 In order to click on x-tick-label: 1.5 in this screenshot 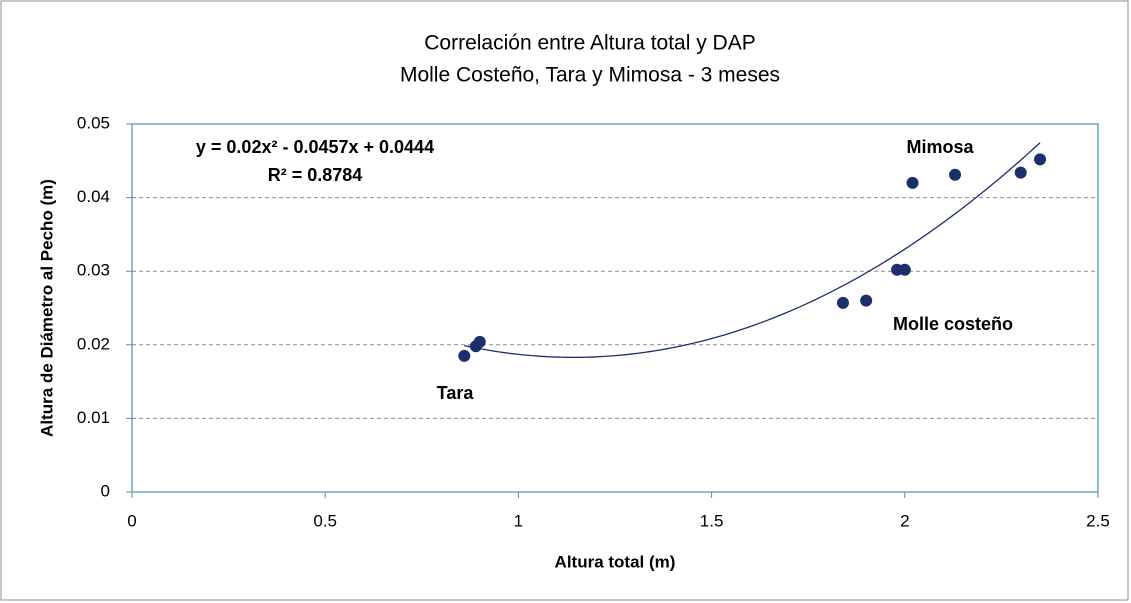, I will do `click(712, 520)`.